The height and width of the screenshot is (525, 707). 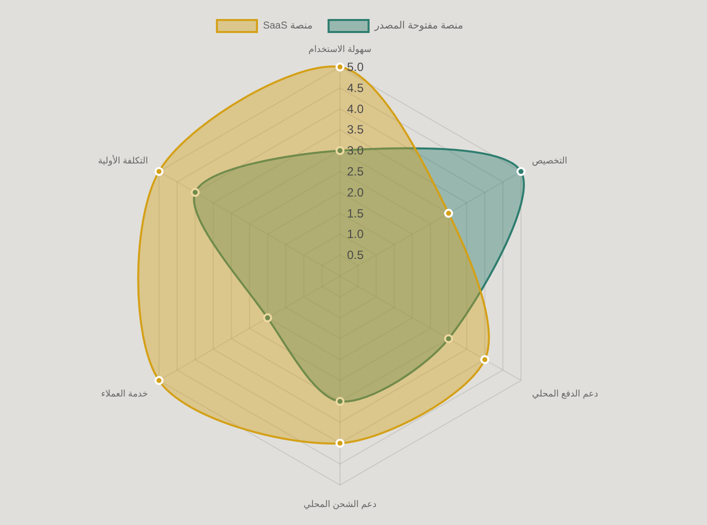 What do you see at coordinates (340, 504) in the screenshot?
I see `spoke-label: دعم الشحن المحلي` at bounding box center [340, 504].